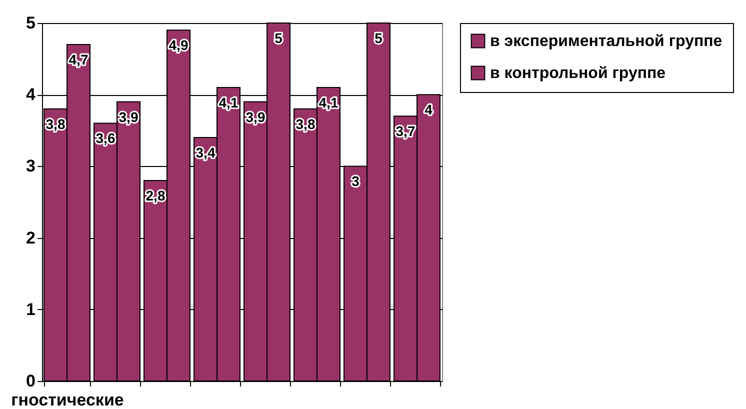 Image resolution: width=746 pixels, height=409 pixels. I want to click on data-label: 3,7, so click(406, 131).